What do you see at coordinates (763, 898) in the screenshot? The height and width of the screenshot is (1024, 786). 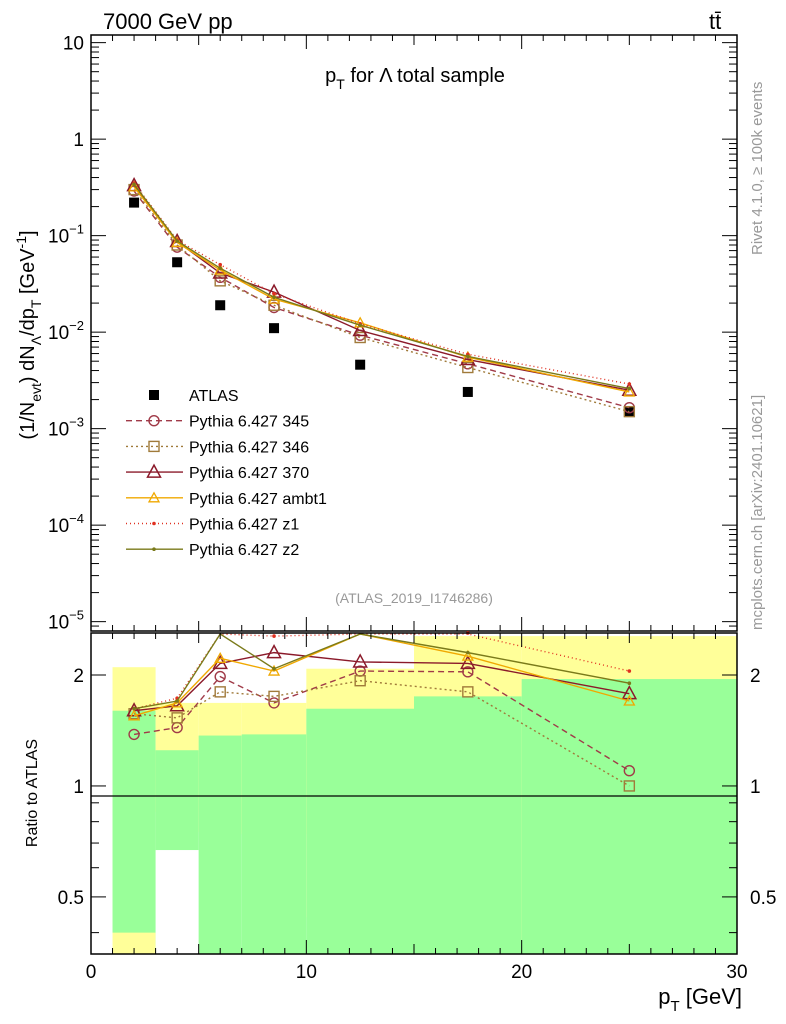 I see `ratio-y-tick-label-right: 0.5` at bounding box center [763, 898].